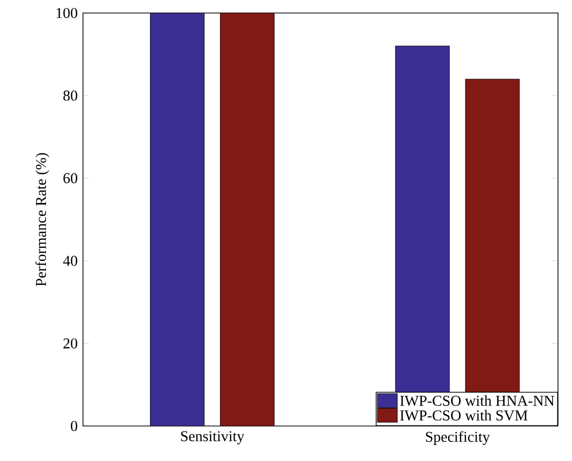 The image size is (572, 461). I want to click on y-tick-label: 20, so click(70, 343).